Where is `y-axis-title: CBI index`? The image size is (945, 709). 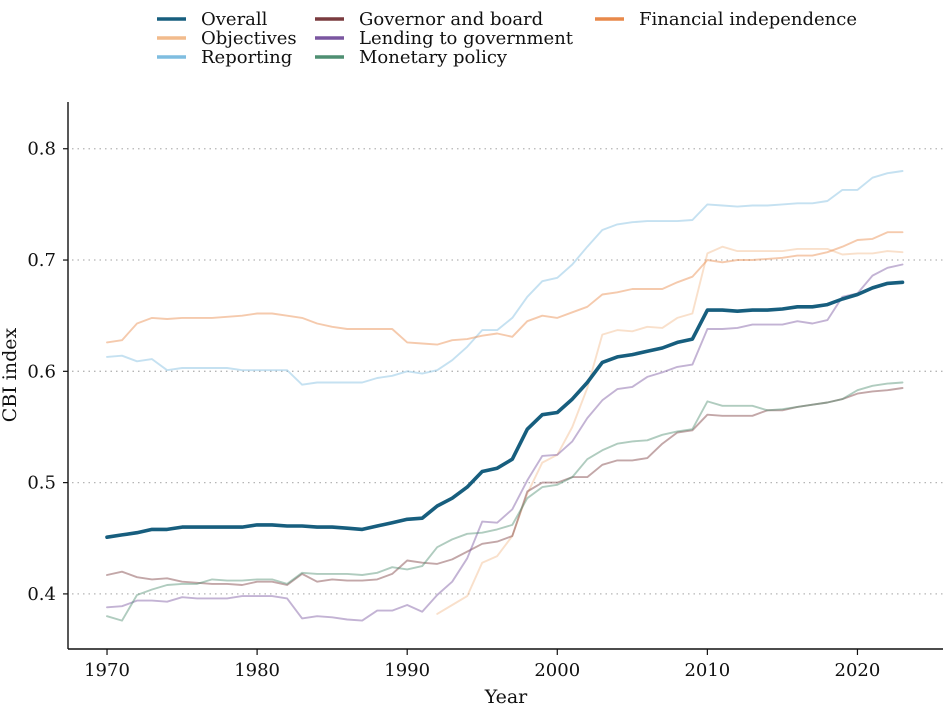
y-axis-title: CBI index is located at coordinates (10, 374).